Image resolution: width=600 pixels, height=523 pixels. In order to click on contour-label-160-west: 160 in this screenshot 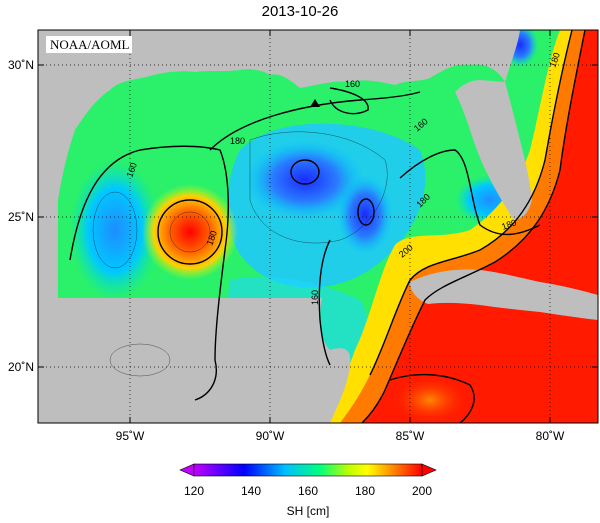, I will do `click(131, 170)`.